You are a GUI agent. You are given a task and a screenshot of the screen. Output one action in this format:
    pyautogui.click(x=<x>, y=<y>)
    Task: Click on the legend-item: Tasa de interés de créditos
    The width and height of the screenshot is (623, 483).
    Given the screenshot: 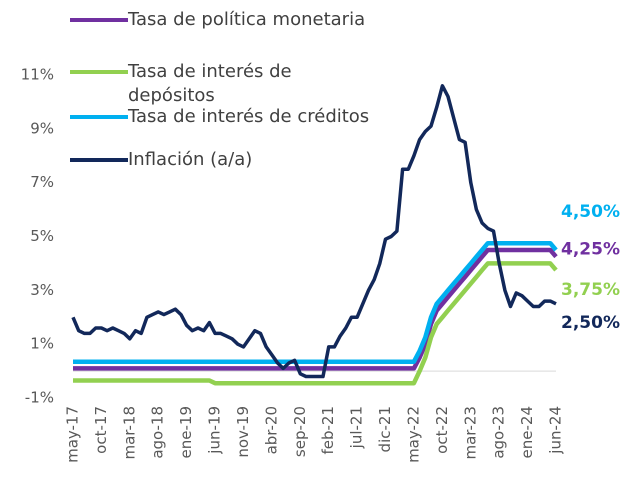 What is the action you would take?
    pyautogui.click(x=219, y=117)
    